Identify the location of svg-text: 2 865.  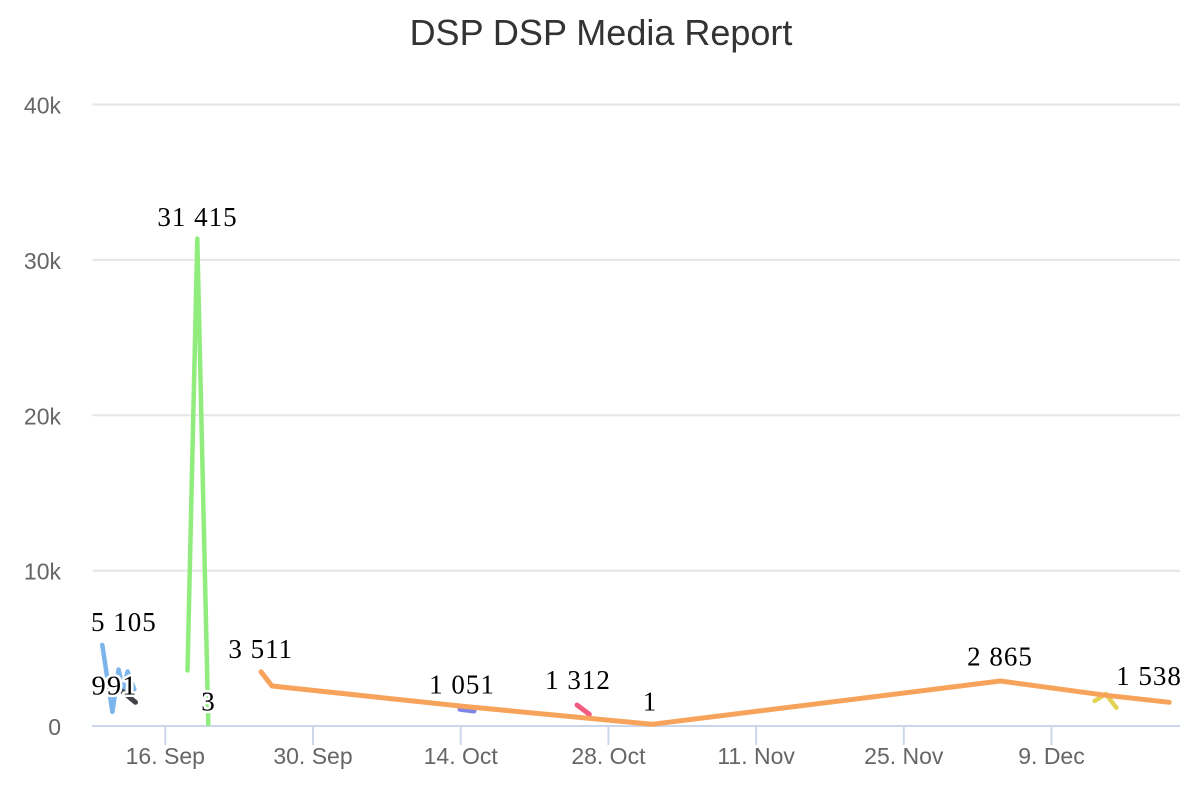
(1000, 656).